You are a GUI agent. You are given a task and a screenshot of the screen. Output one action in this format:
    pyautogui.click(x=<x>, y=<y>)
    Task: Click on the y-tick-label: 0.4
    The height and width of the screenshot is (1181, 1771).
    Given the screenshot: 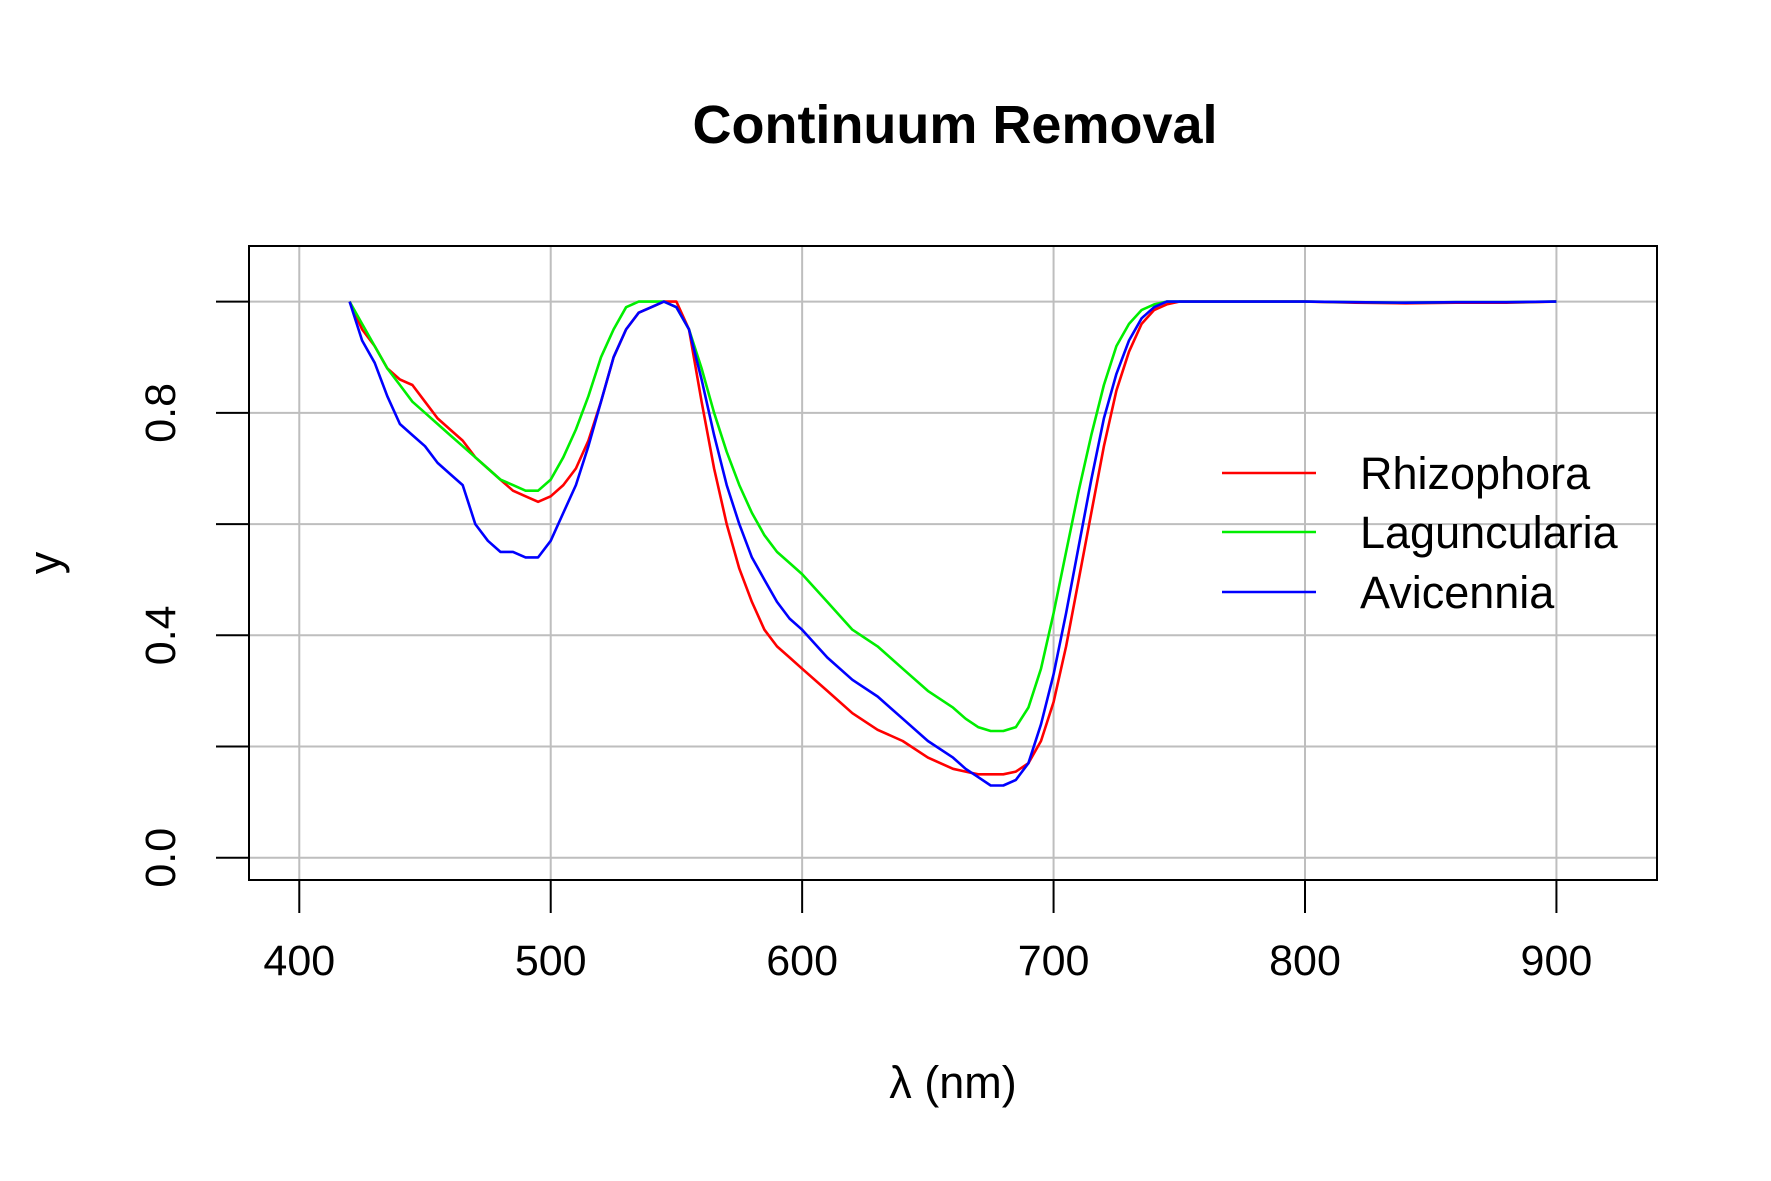 What is the action you would take?
    pyautogui.click(x=161, y=635)
    